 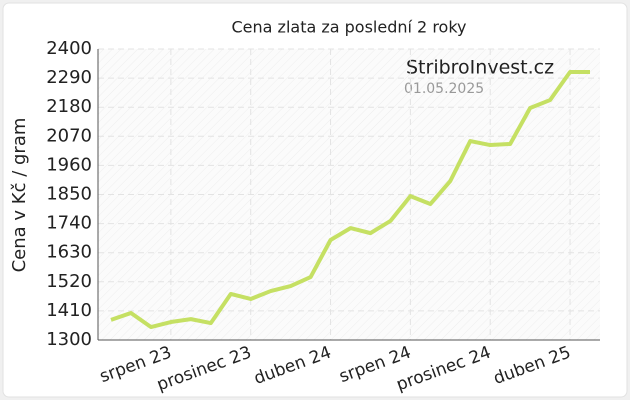 I want to click on chart-title: Cena zlata za poslední 2 roky, so click(x=349, y=27).